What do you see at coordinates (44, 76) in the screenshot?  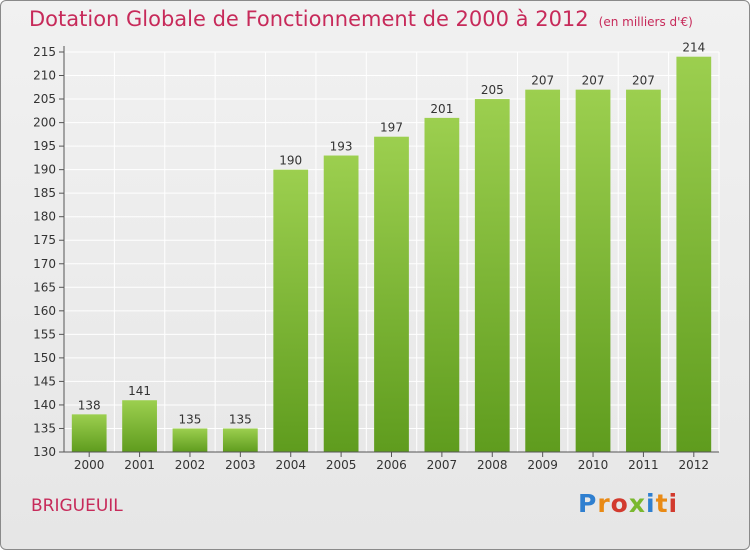 I see `y-tick-label: 210` at bounding box center [44, 76].